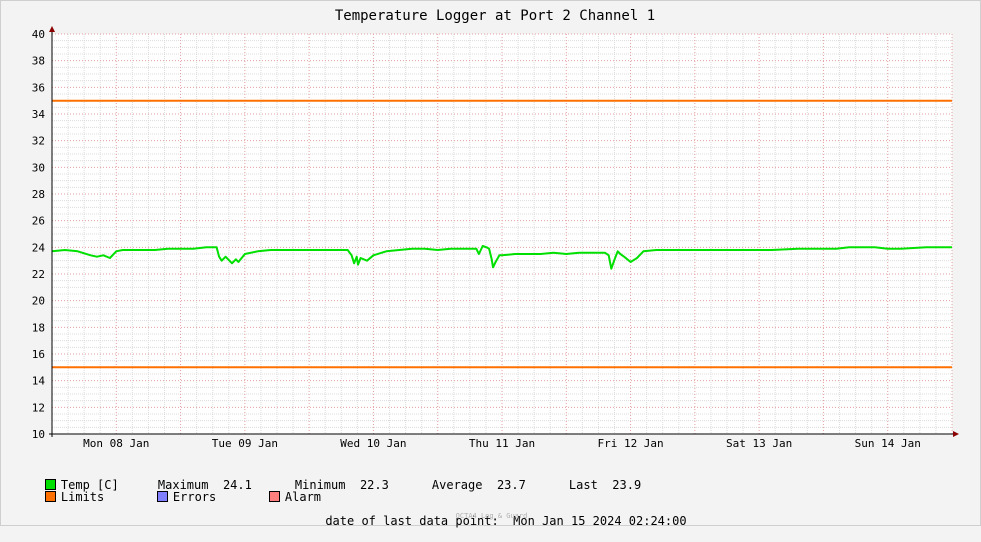  What do you see at coordinates (162, 496) in the screenshot?
I see `errors-swatch` at bounding box center [162, 496].